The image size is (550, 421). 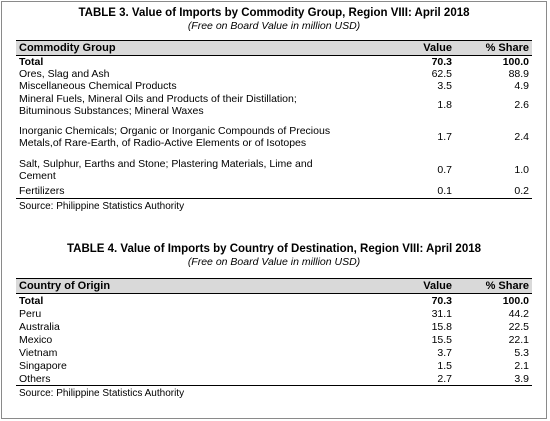 I want to click on row-name: Mexico, so click(x=36, y=339).